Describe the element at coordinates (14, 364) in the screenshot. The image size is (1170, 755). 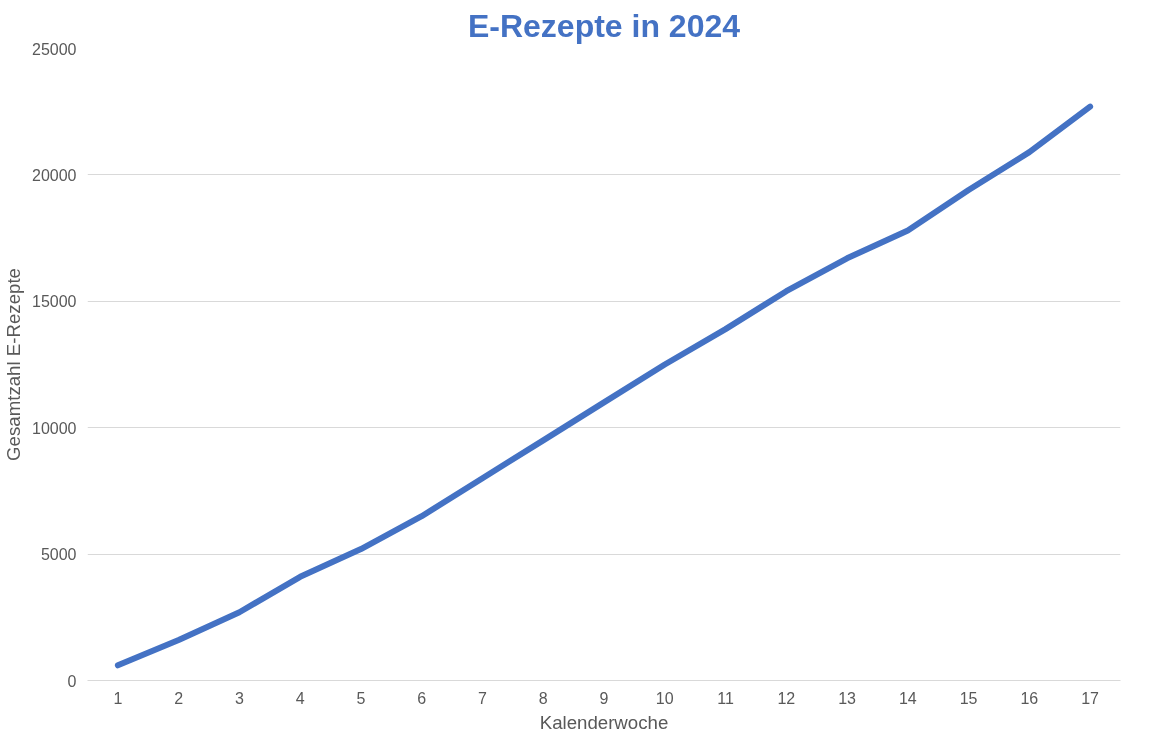
I see `y-axis-title: Gesamtzahl E-Rezepte` at that location.